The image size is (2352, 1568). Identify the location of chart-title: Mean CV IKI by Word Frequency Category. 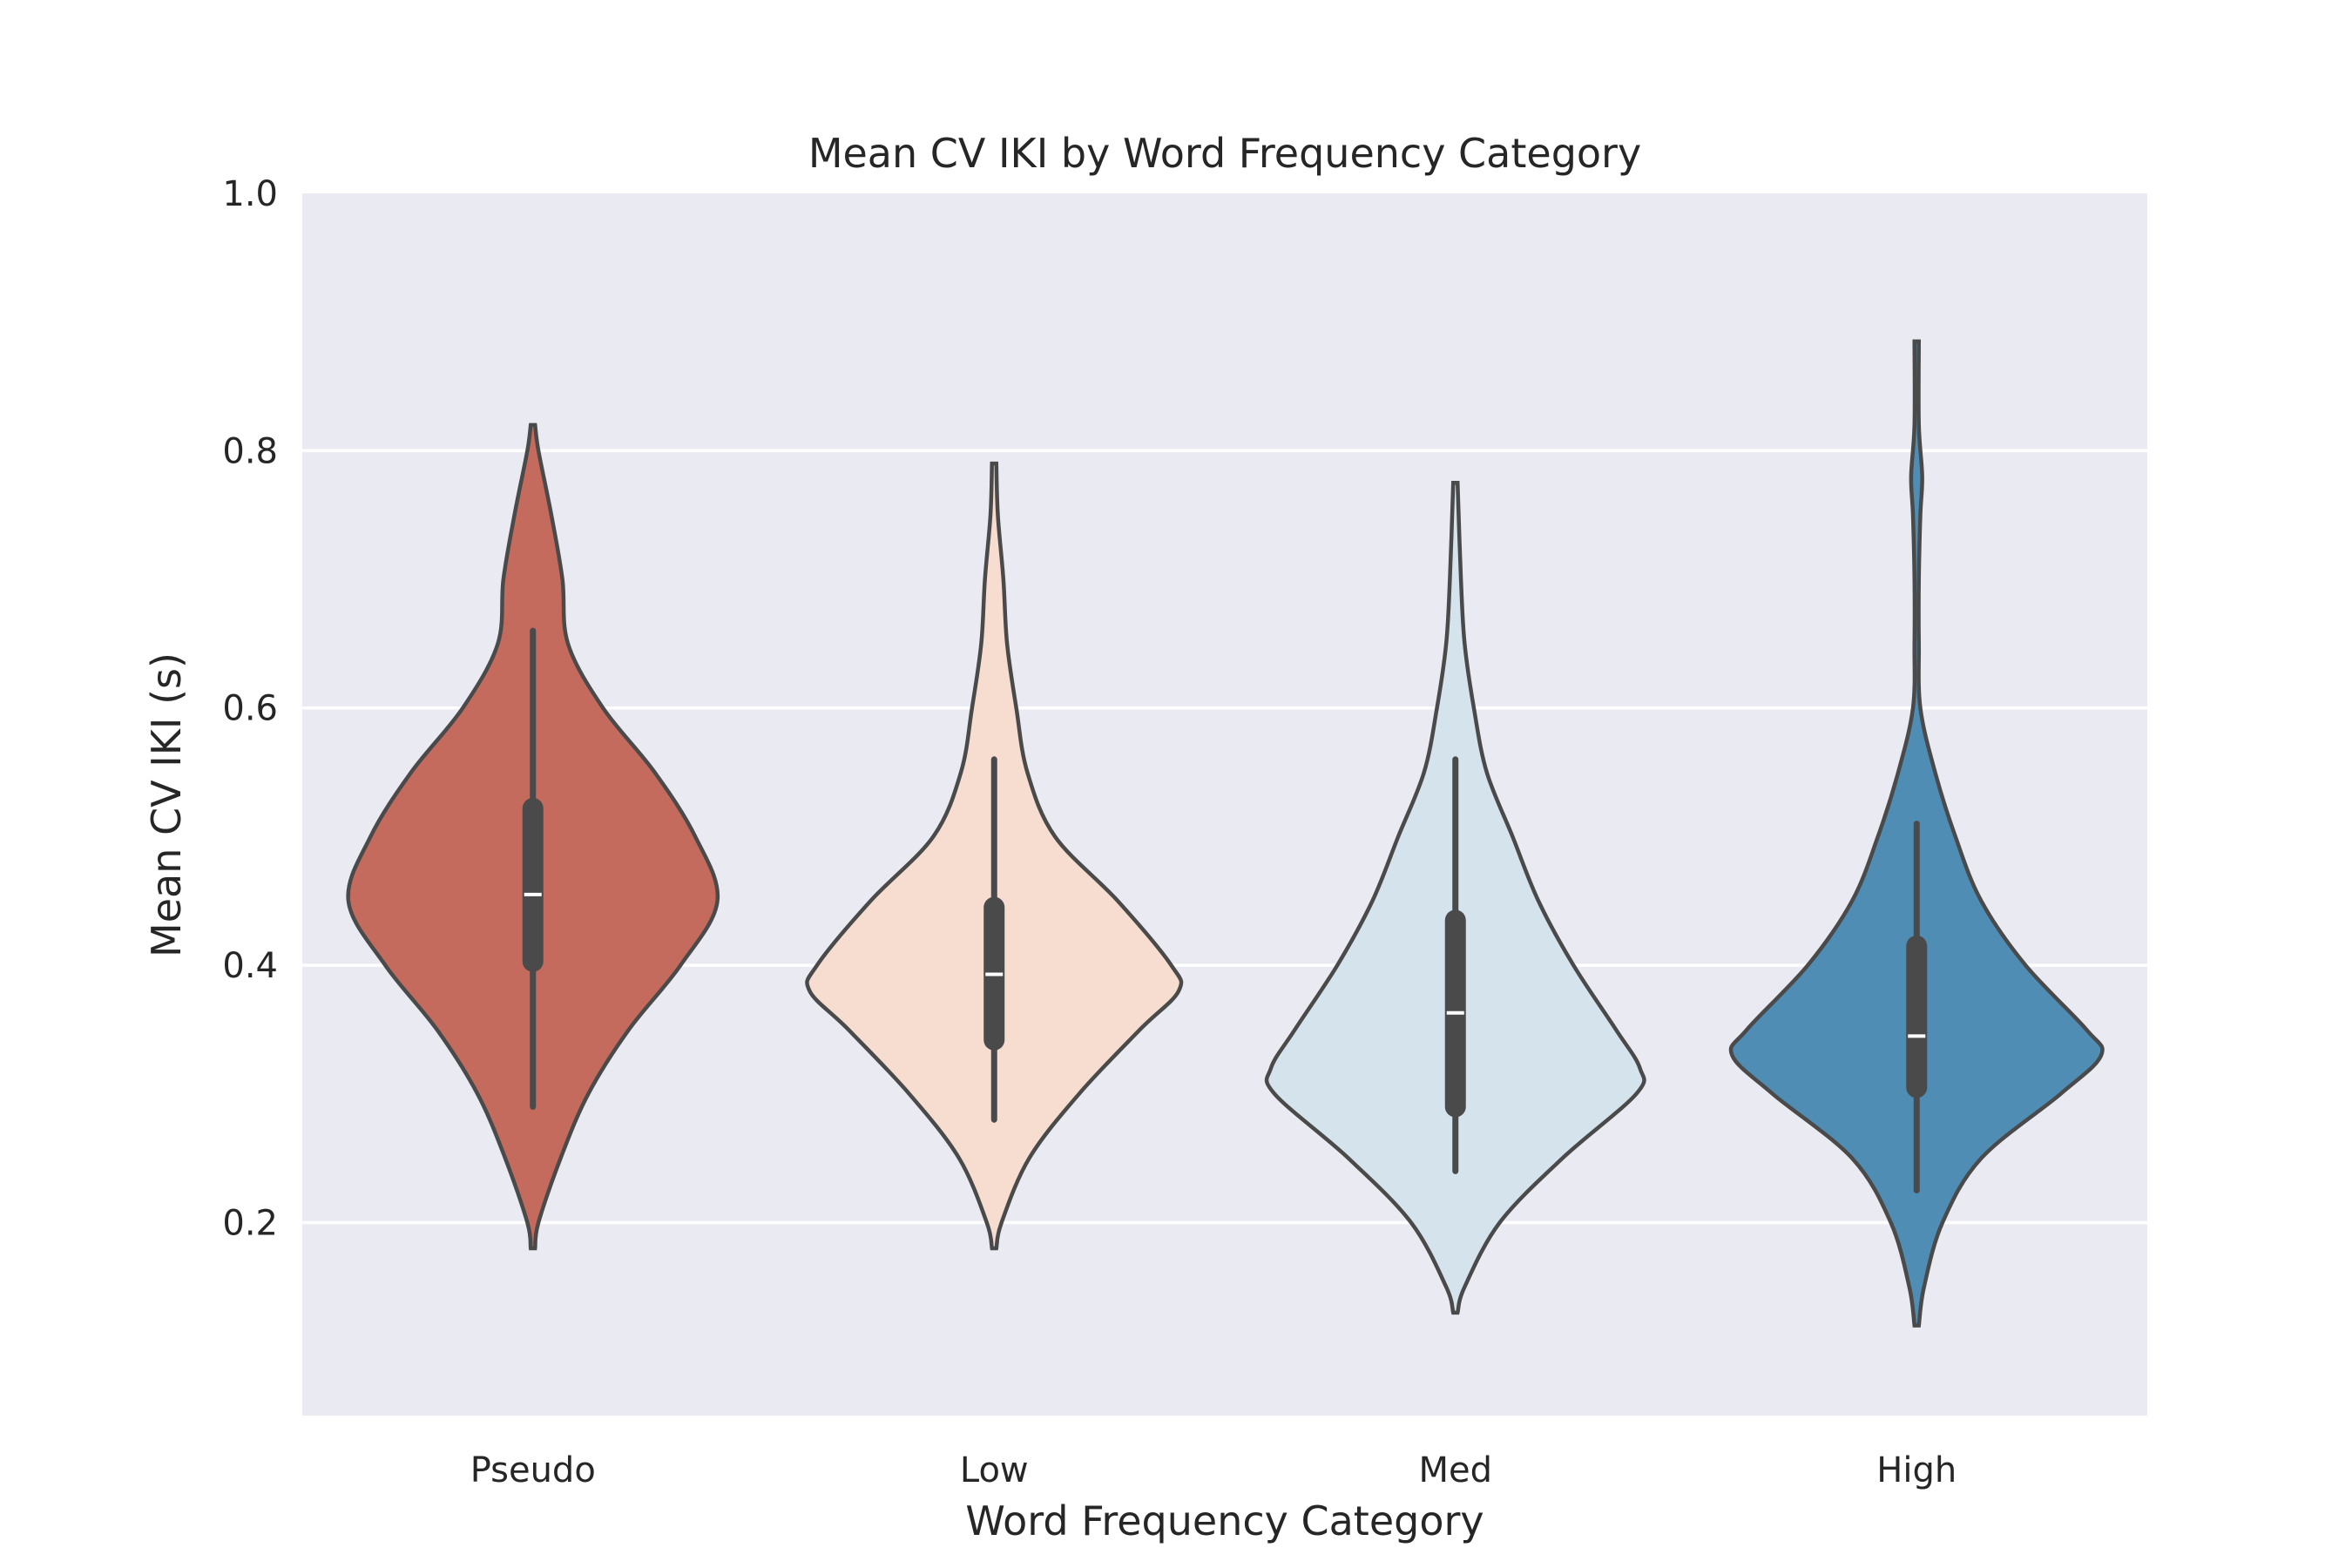
(1224, 153).